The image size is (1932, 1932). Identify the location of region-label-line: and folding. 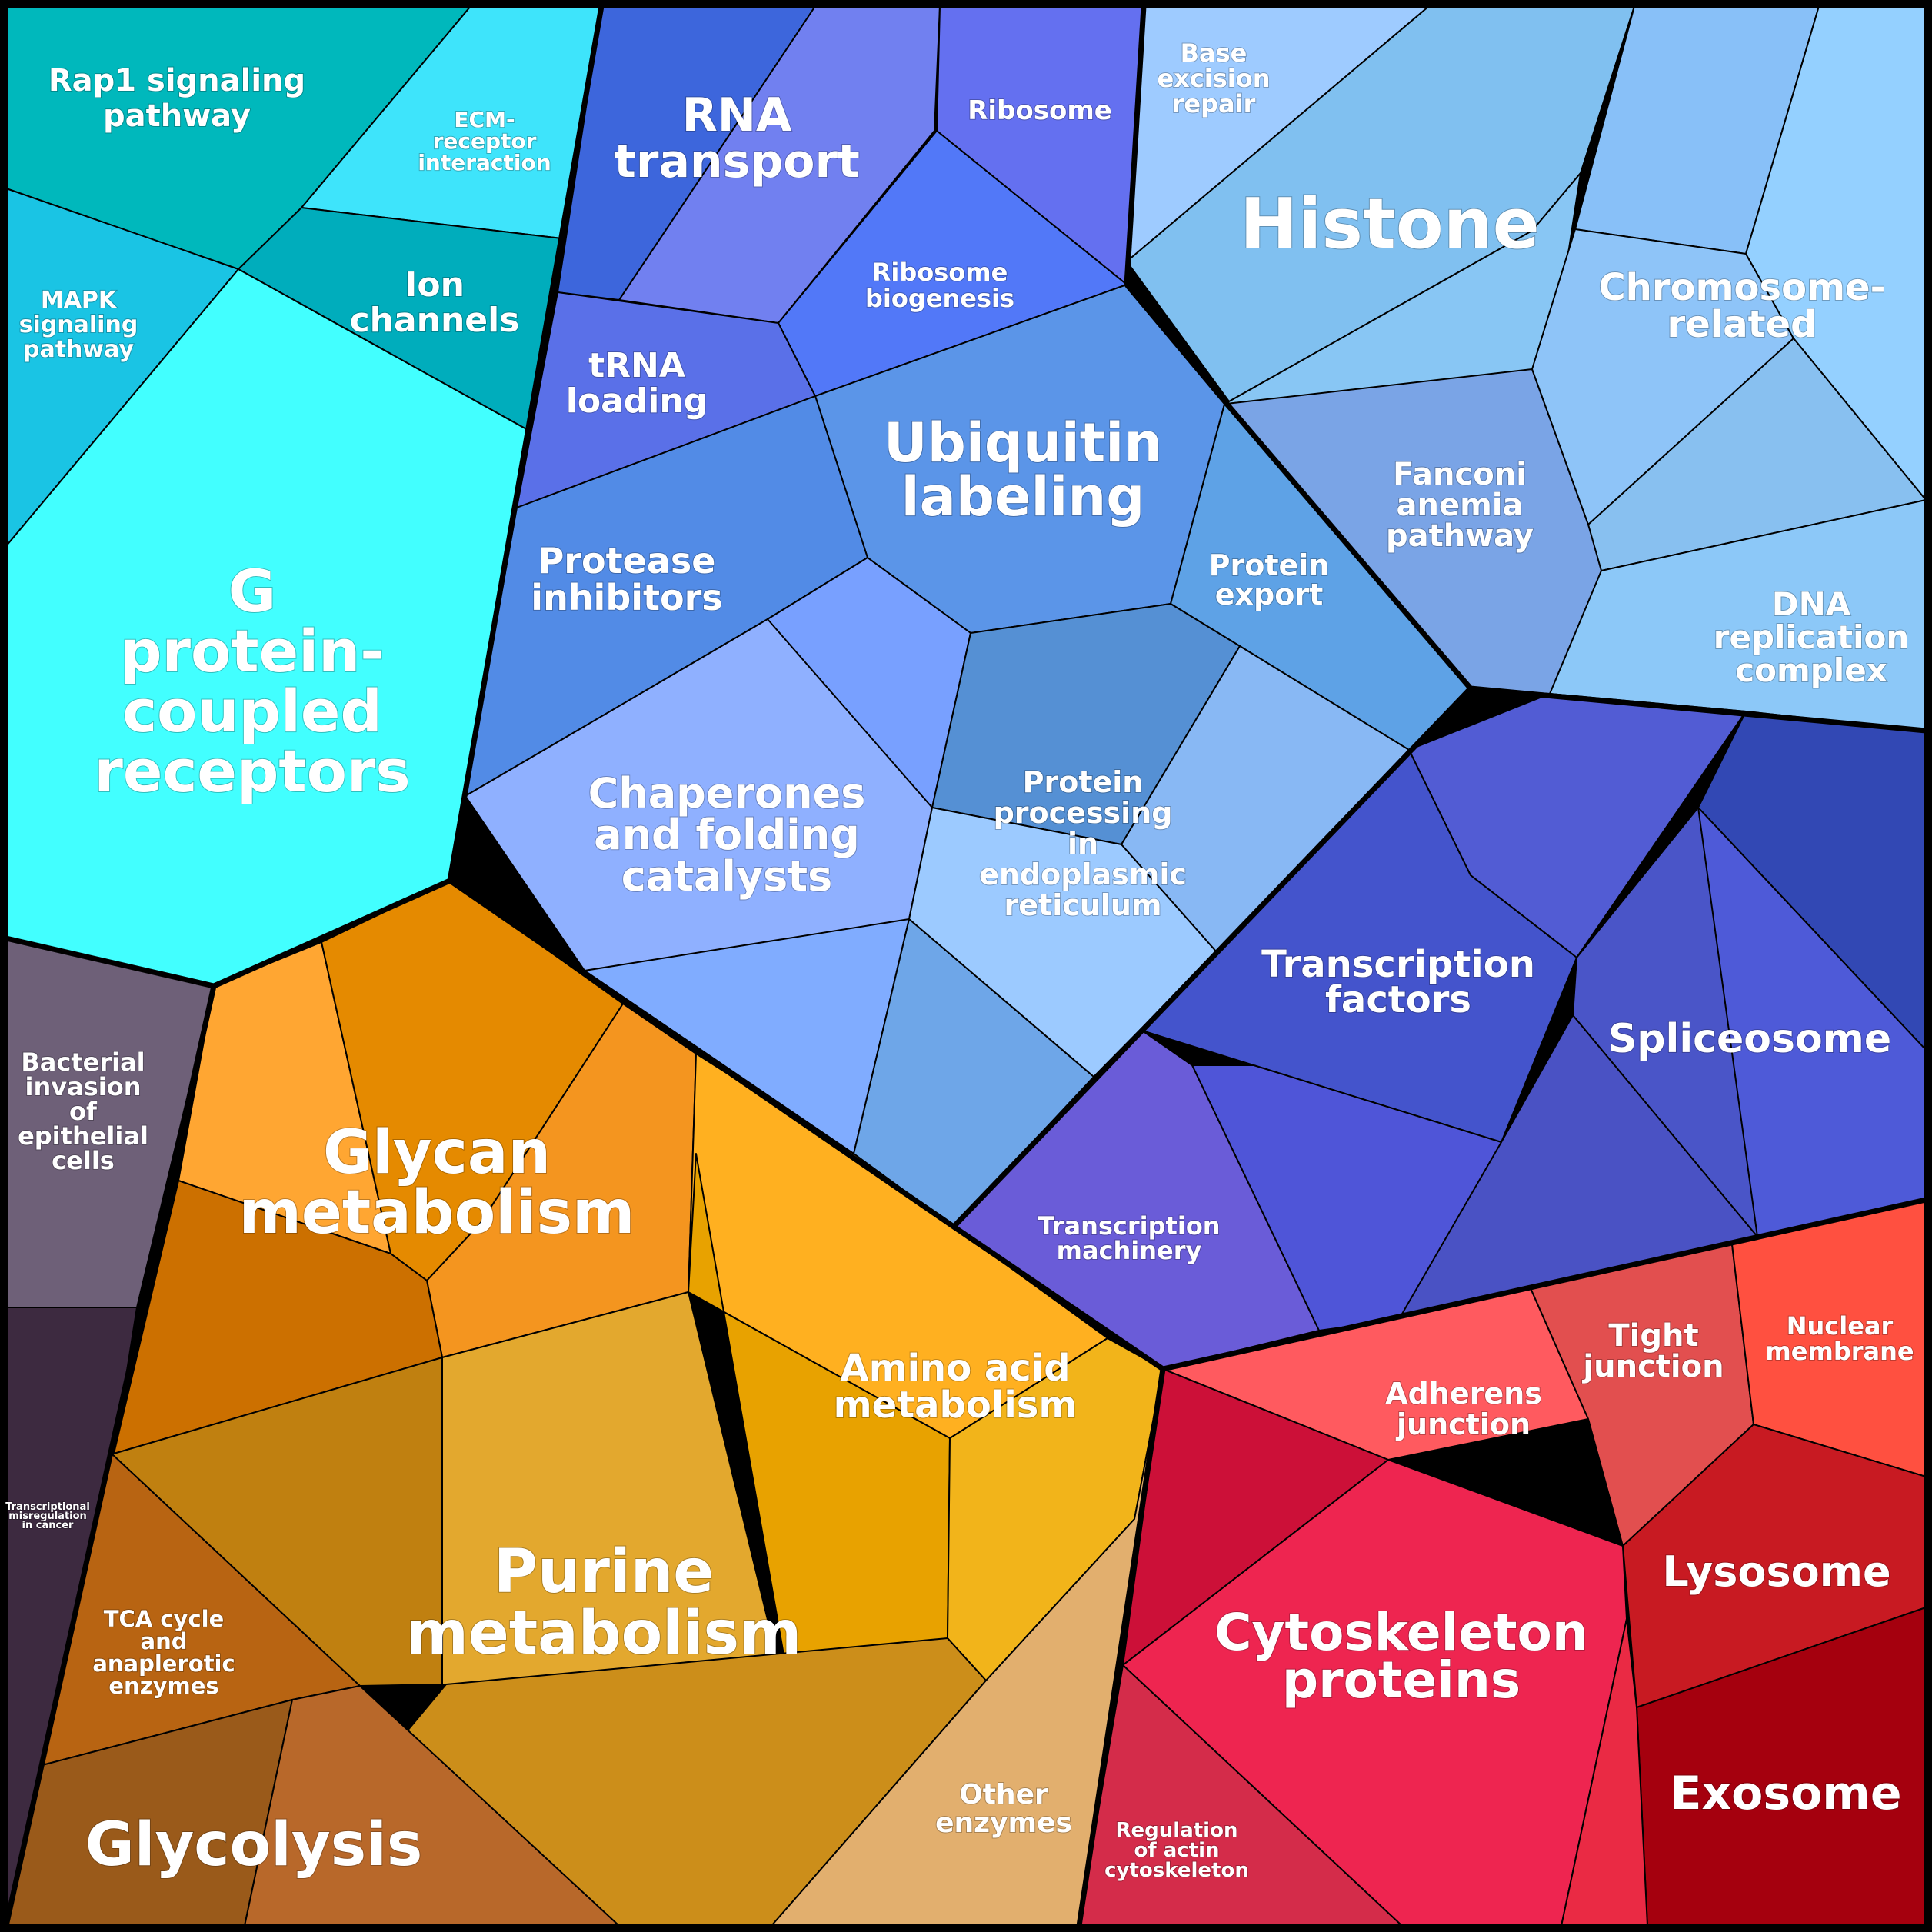
(727, 835).